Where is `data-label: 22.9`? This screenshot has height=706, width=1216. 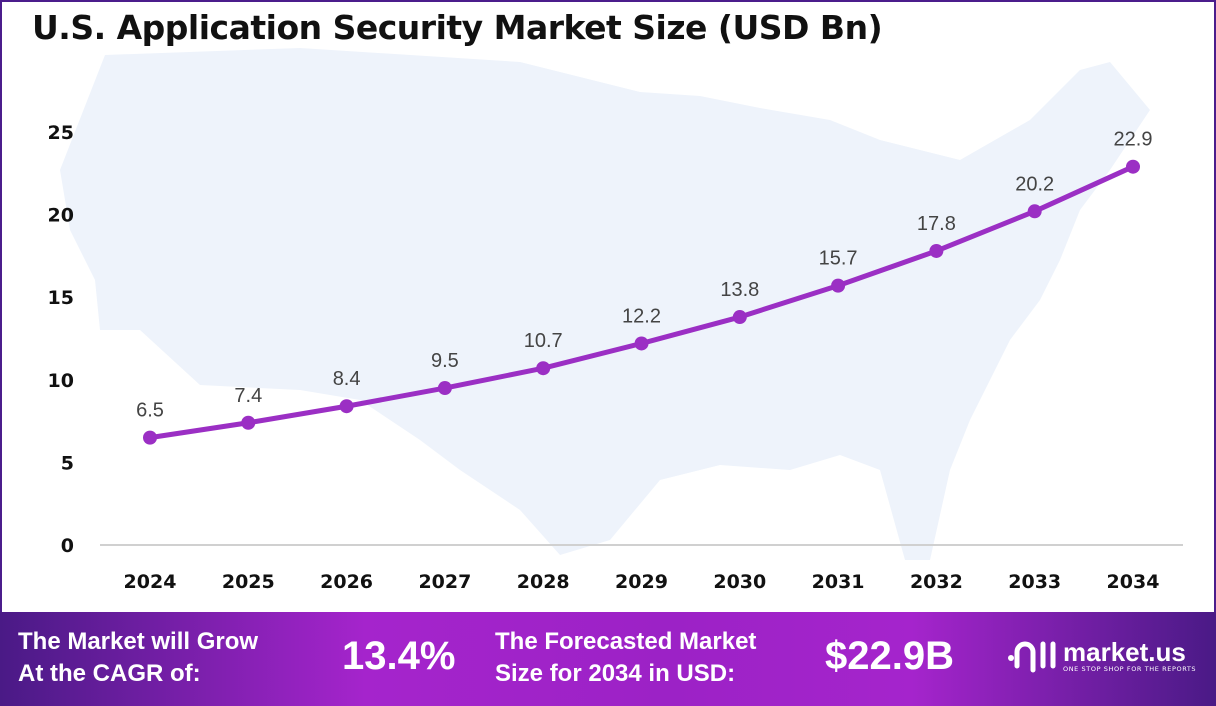
data-label: 22.9 is located at coordinates (1133, 140).